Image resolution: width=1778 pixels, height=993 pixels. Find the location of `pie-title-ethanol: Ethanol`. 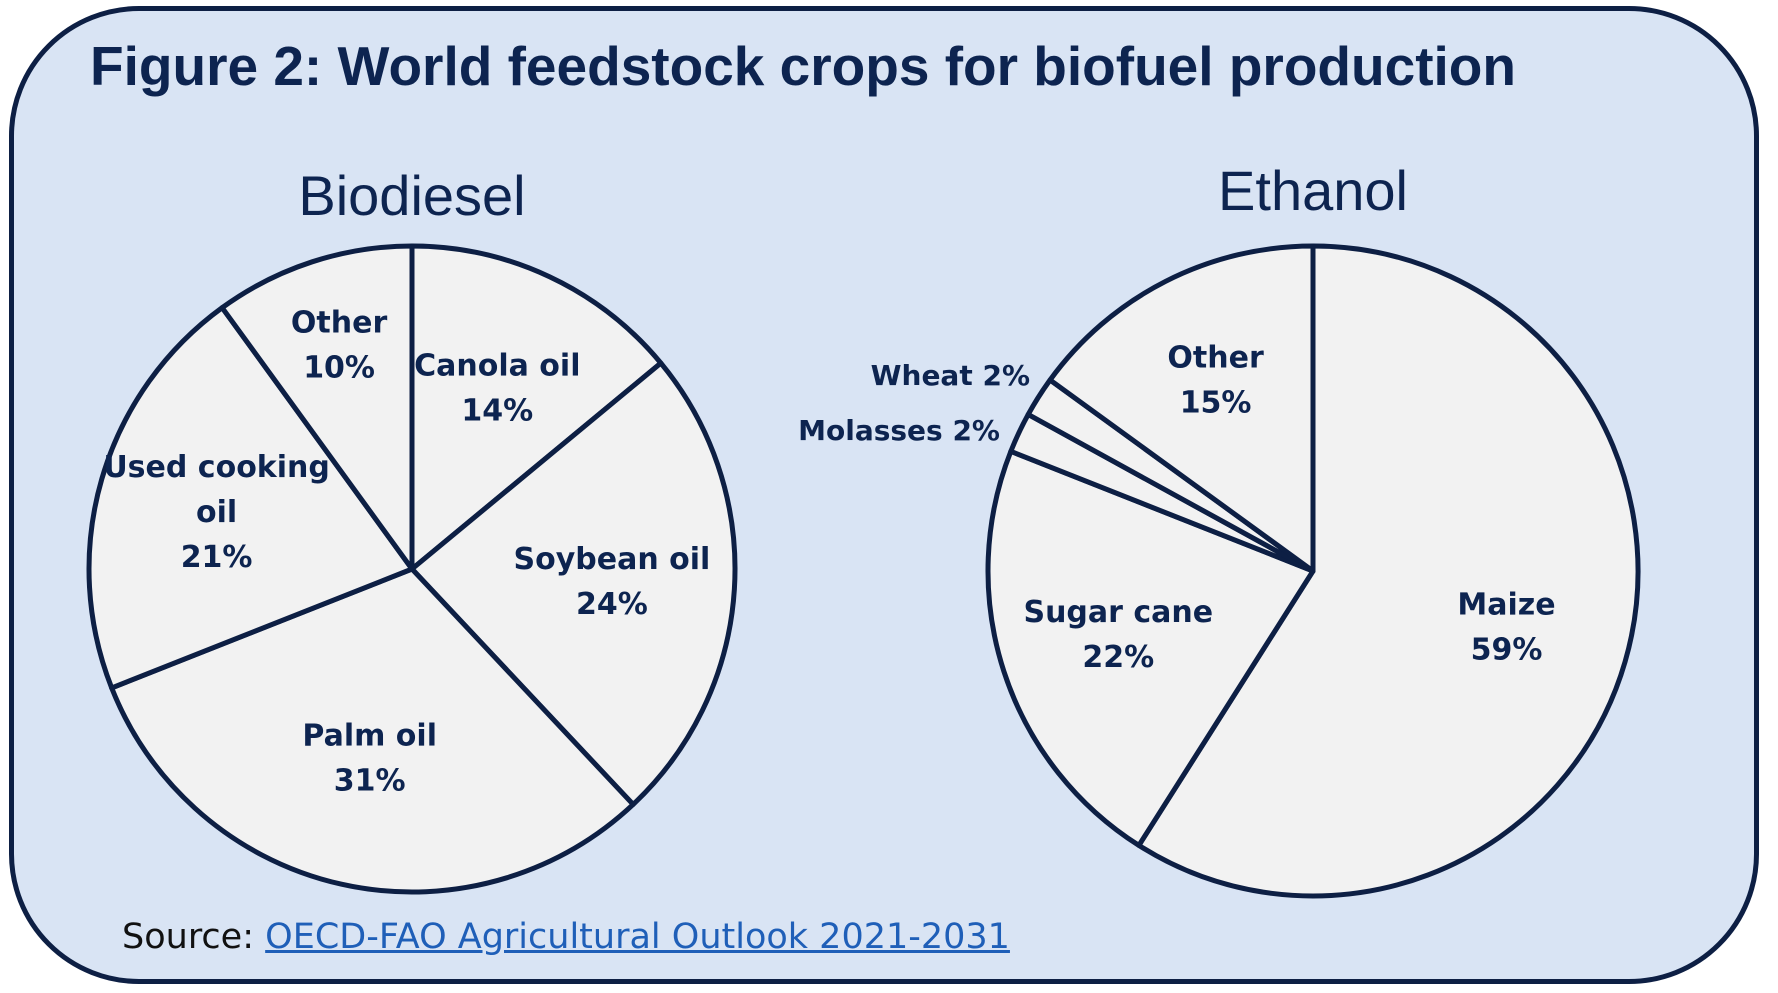

pie-title-ethanol: Ethanol is located at coordinates (1313, 190).